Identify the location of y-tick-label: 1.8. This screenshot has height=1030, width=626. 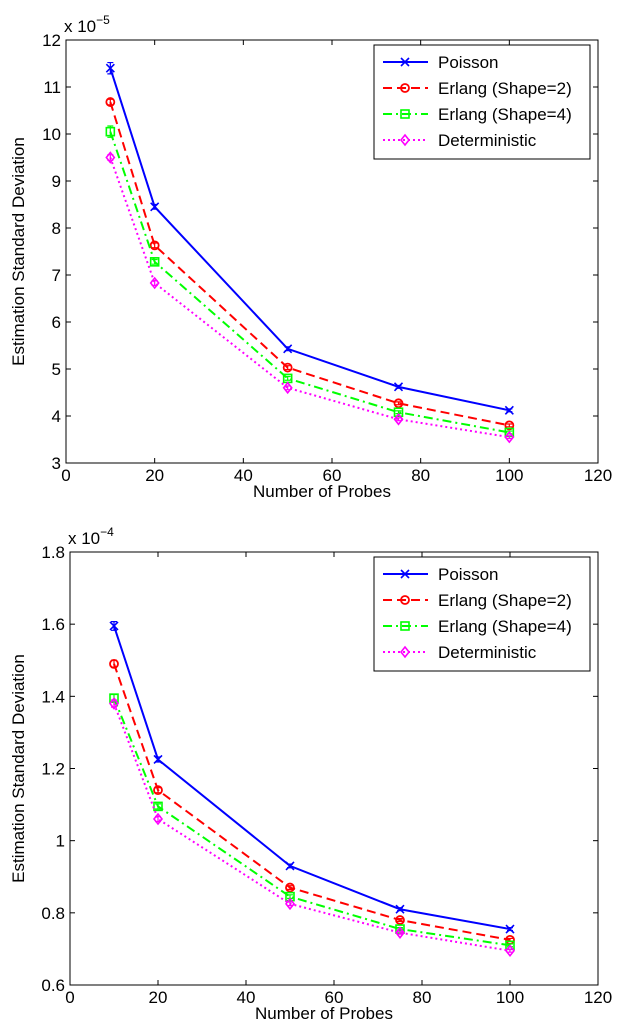
(53, 552).